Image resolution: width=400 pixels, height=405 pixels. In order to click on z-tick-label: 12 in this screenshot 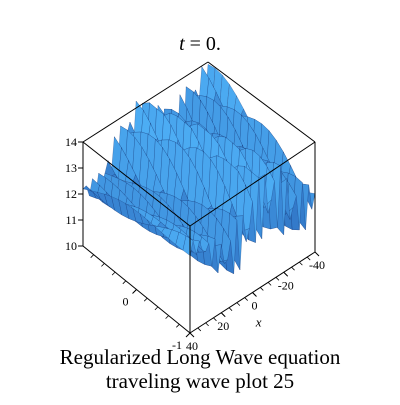, I will do `click(71, 194)`.